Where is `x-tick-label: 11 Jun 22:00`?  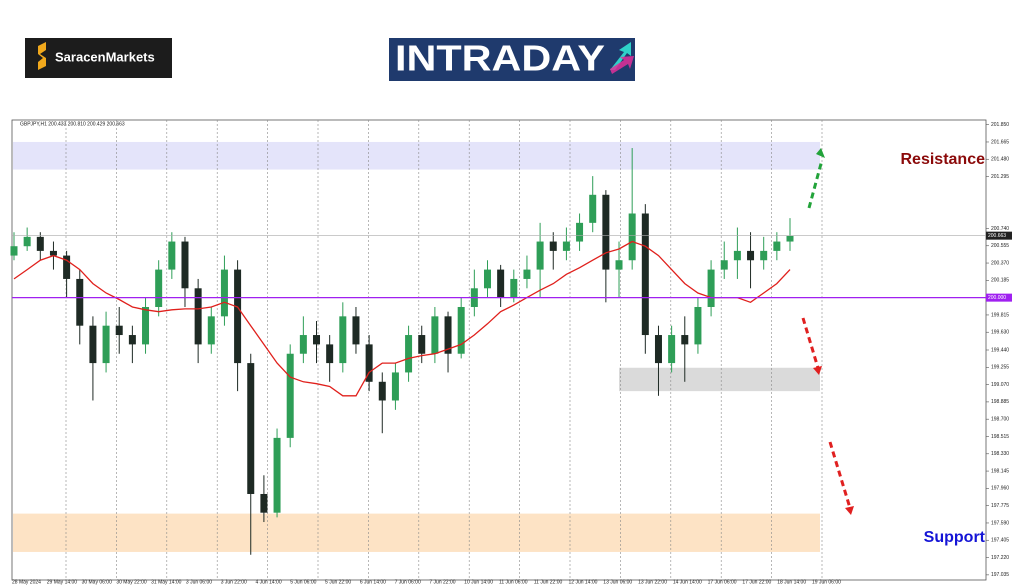
x-tick-label: 11 Jun 22:00 is located at coordinates (548, 582).